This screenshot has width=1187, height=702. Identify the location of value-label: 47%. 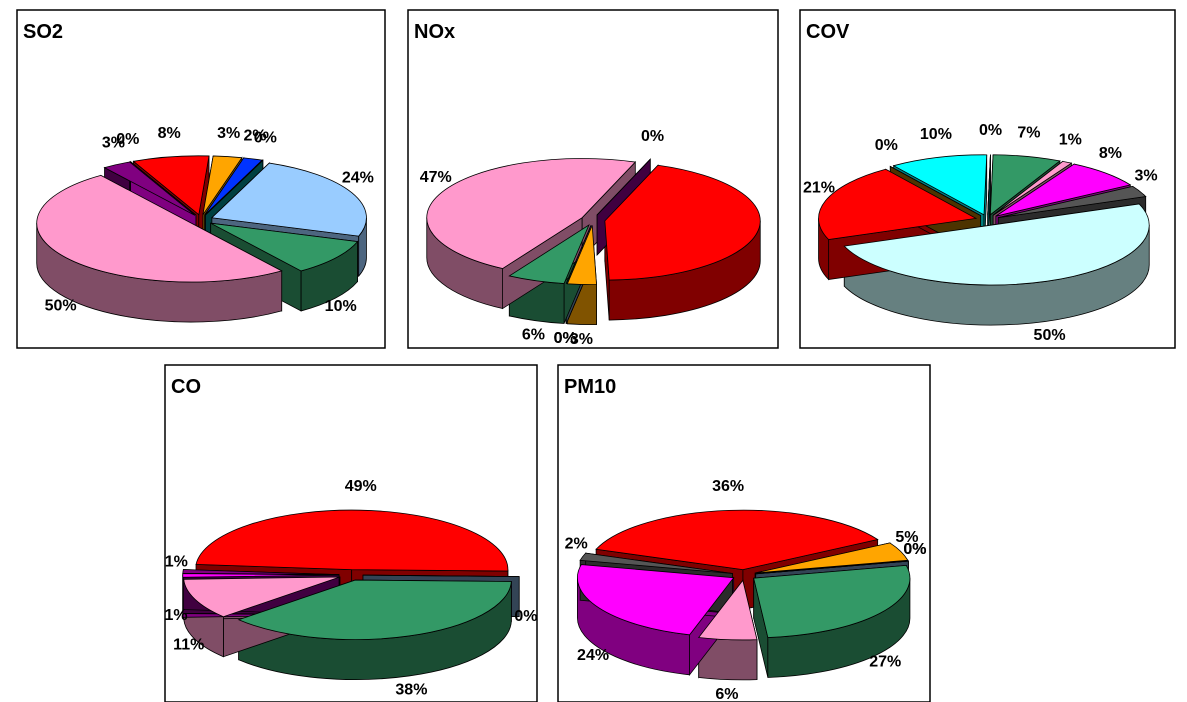
(436, 177).